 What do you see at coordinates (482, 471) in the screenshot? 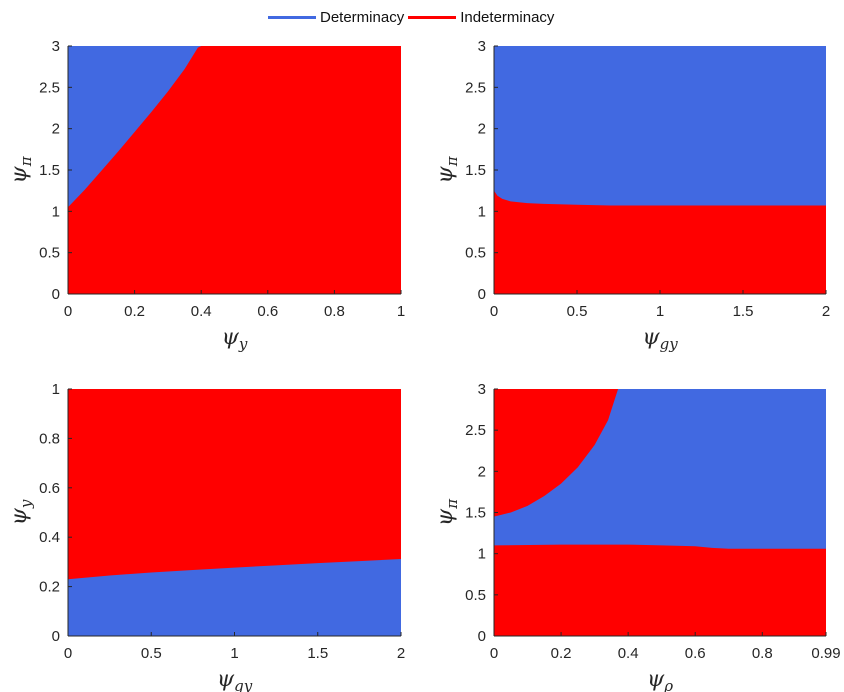
I see `panel-4-y-tick-label: 2` at bounding box center [482, 471].